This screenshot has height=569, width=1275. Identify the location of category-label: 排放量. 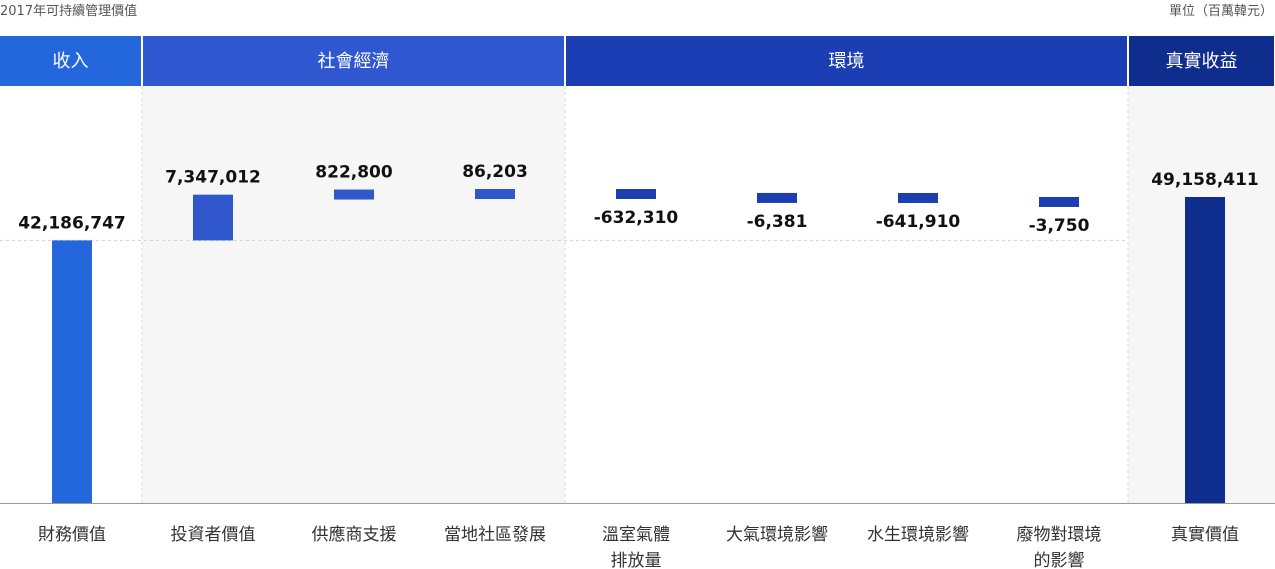
(636, 560).